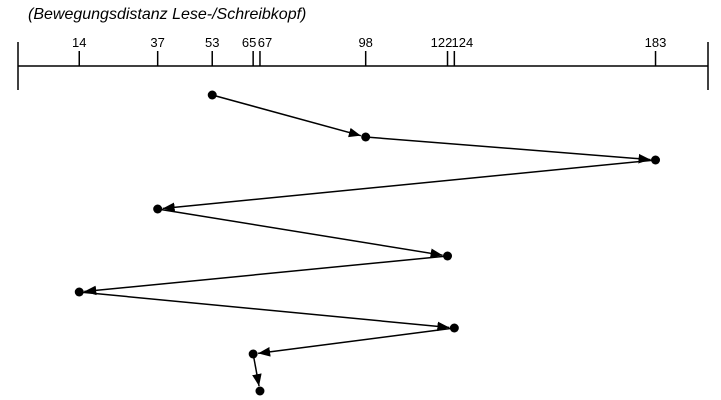  I want to click on axis-tick-label: 98, so click(365, 42).